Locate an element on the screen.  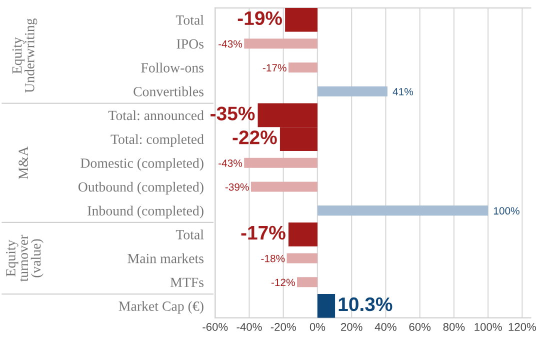
x-tick-label: -60% is located at coordinates (215, 327).